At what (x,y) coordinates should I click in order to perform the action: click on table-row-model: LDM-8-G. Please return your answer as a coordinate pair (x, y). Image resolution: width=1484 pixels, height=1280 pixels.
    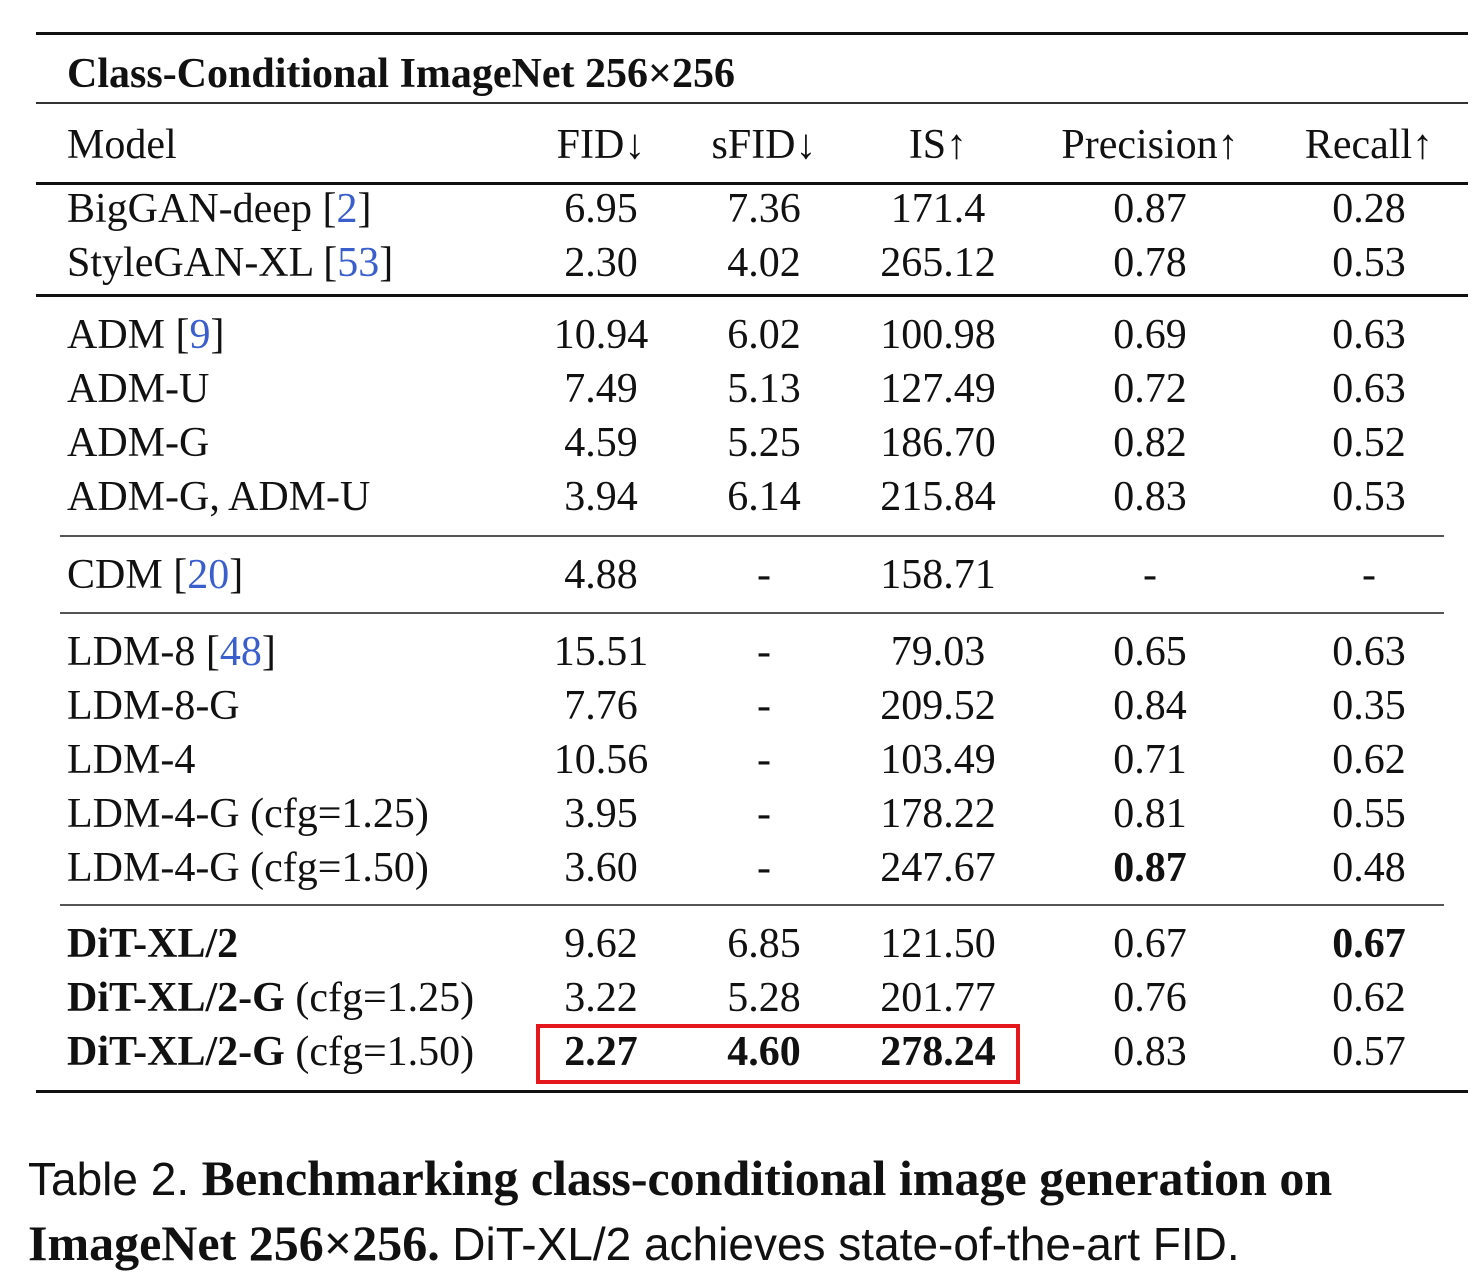
    Looking at the image, I should click on (153, 706).